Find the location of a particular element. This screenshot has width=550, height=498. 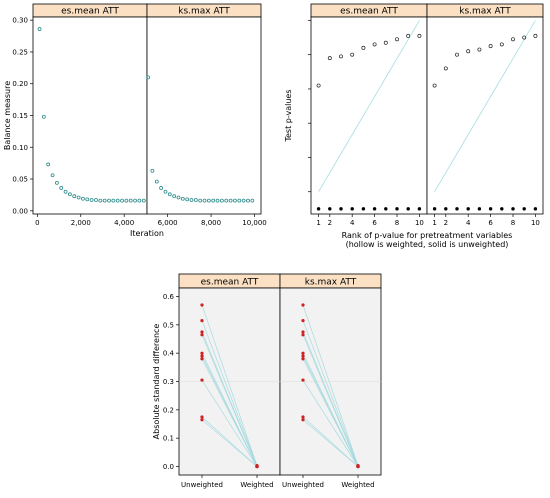

y-axis-title: Absolute standard difference is located at coordinates (156, 382).